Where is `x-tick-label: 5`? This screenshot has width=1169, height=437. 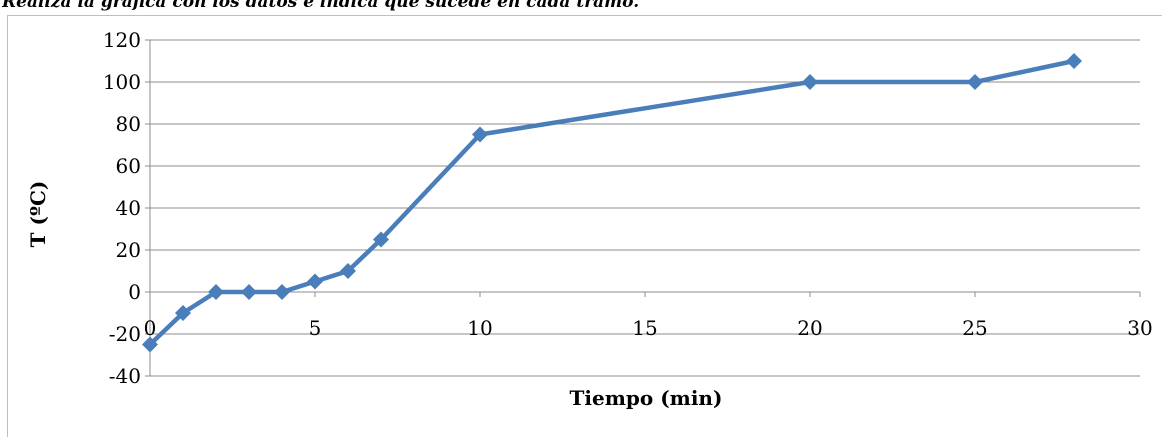 x-tick-label: 5 is located at coordinates (315, 328).